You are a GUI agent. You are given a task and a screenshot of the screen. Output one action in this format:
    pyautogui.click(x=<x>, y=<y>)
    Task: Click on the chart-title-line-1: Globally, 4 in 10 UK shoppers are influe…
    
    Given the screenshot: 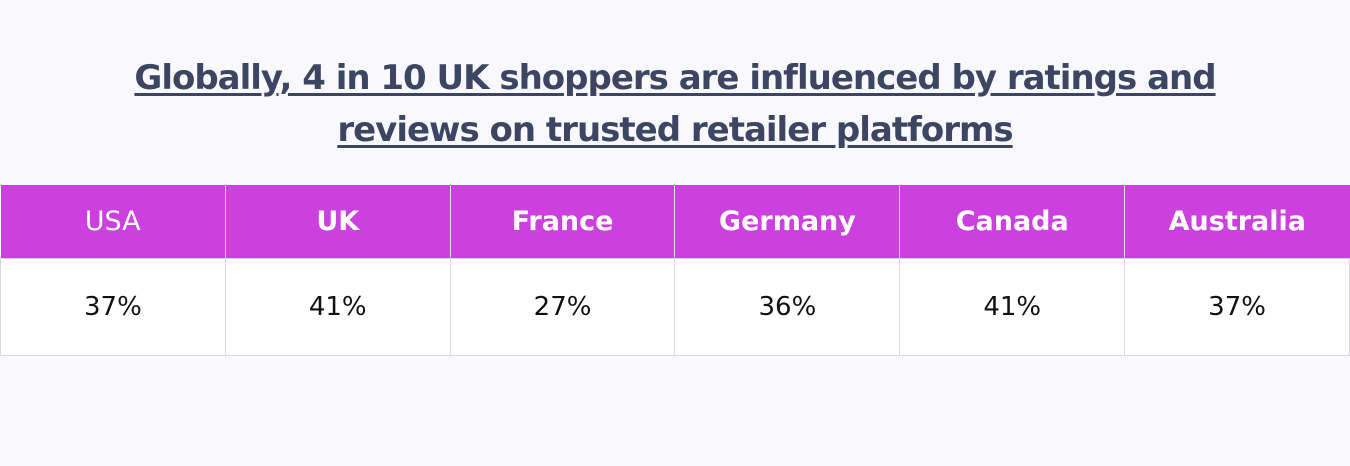 What is the action you would take?
    pyautogui.click(x=675, y=78)
    